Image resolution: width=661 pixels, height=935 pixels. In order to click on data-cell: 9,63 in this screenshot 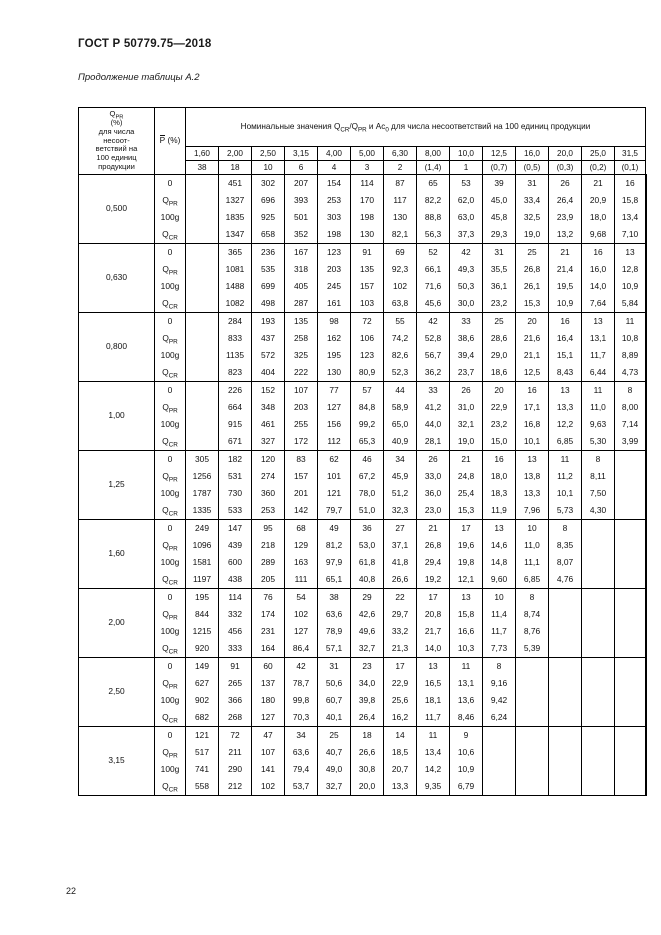, I will do `click(598, 424)`.